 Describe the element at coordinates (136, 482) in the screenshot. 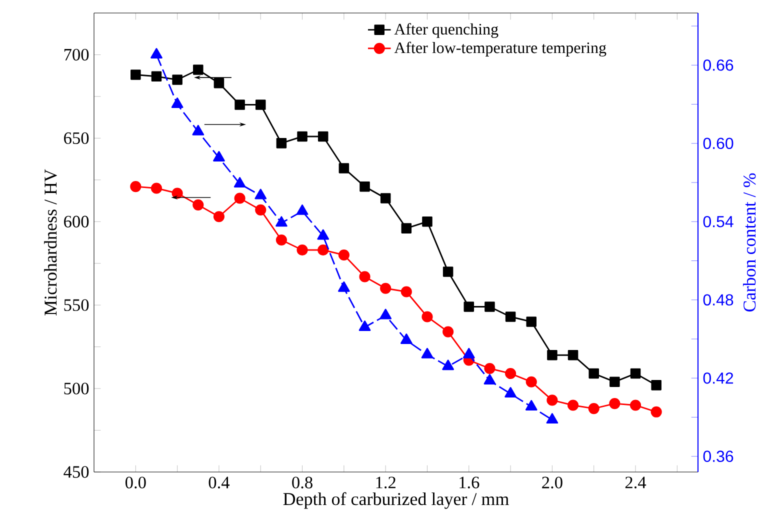

I see `x-tick-label: 0.0` at that location.